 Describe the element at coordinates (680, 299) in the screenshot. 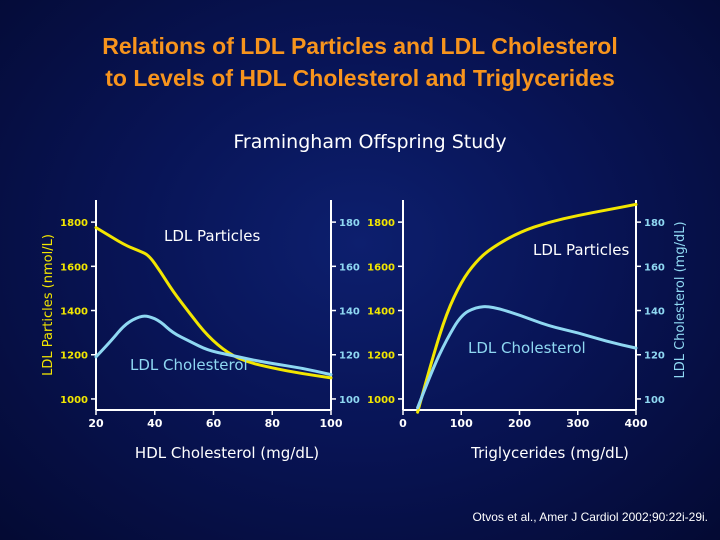

I see `y-axis-label-right: LDL Cholesterol (mg/dL)` at that location.